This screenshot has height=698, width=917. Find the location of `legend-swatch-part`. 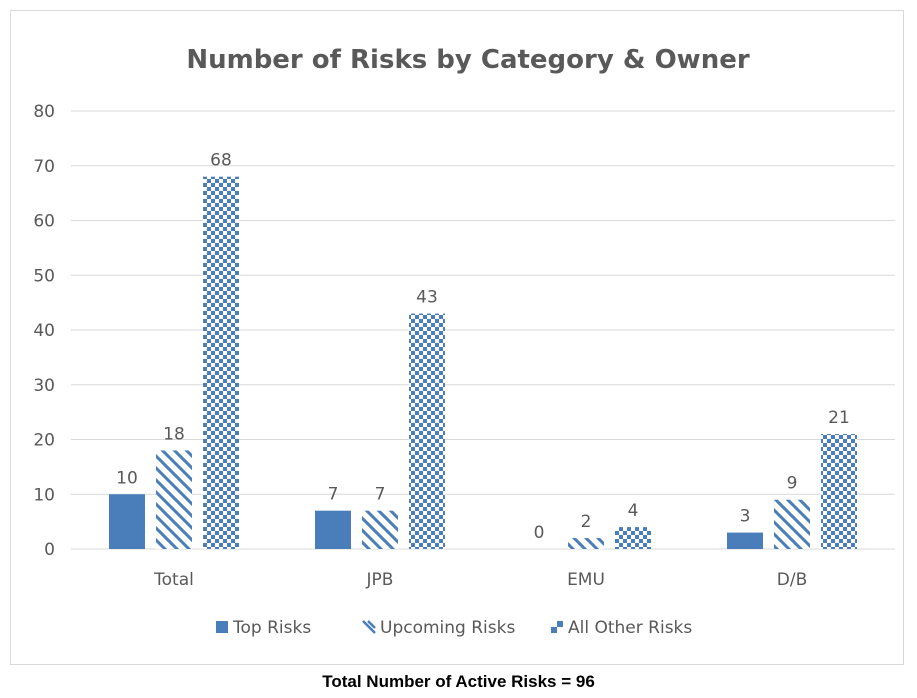

legend-swatch-part is located at coordinates (560, 624).